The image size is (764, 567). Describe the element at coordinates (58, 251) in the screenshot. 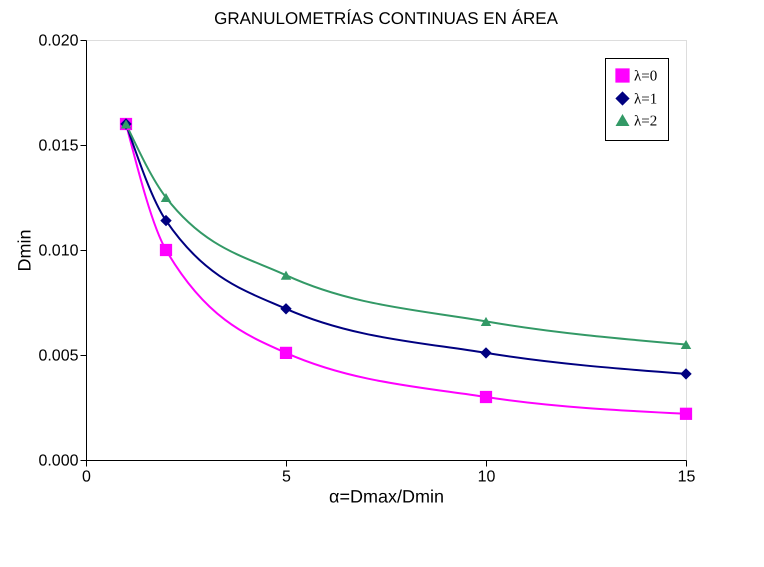

I see `y-tick-label: 0.010` at that location.